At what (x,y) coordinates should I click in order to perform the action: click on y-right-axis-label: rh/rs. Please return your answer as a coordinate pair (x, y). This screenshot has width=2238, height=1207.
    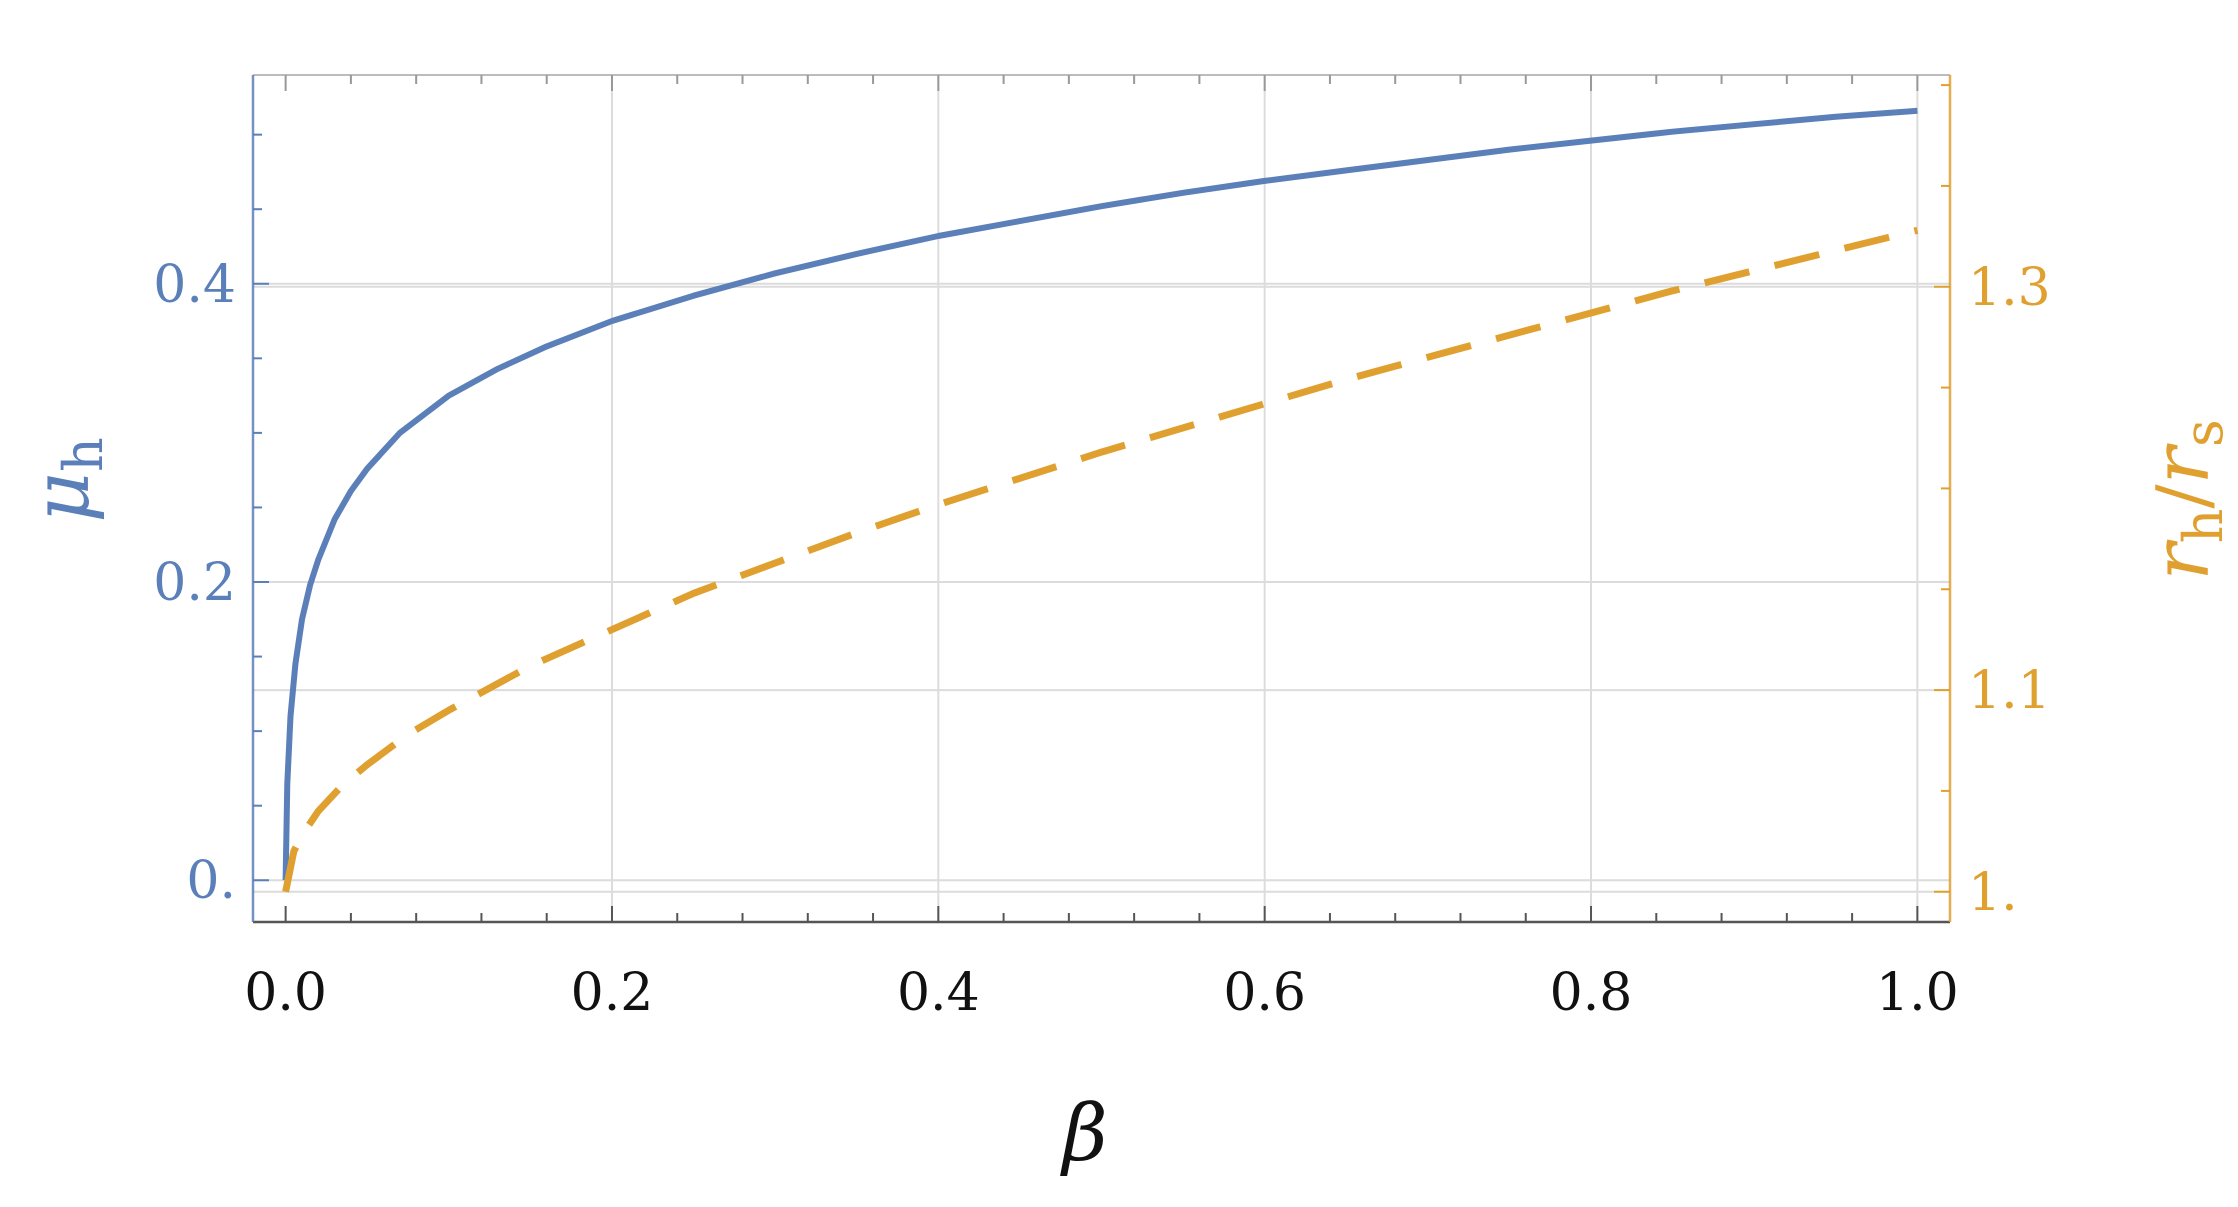
    Looking at the image, I should click on (2186, 499).